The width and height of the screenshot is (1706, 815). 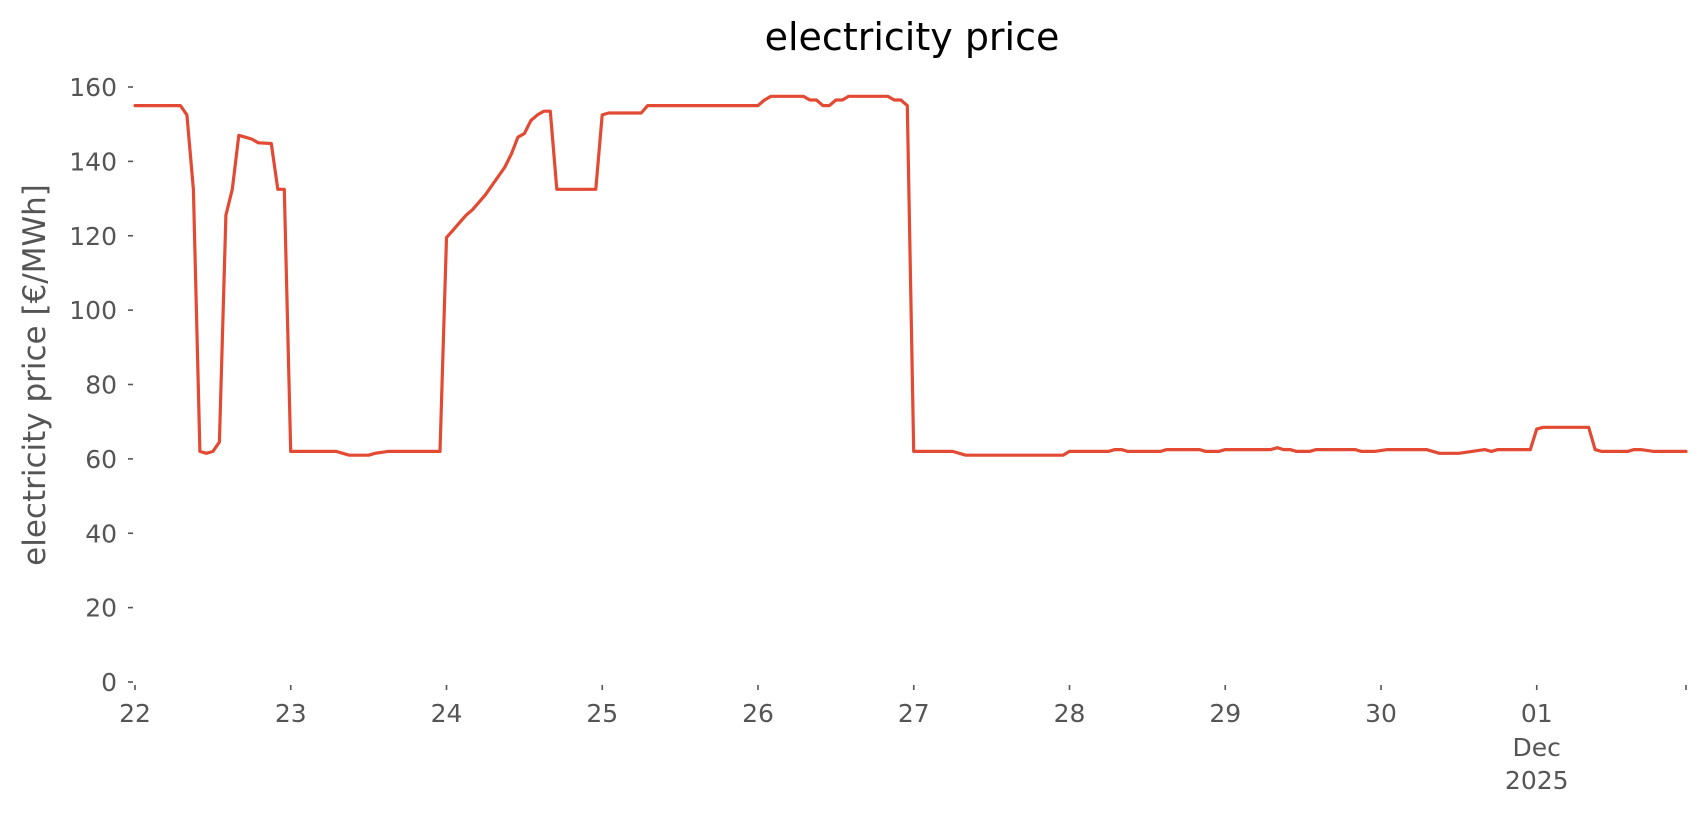 I want to click on x-tick-label: 27, so click(x=914, y=713).